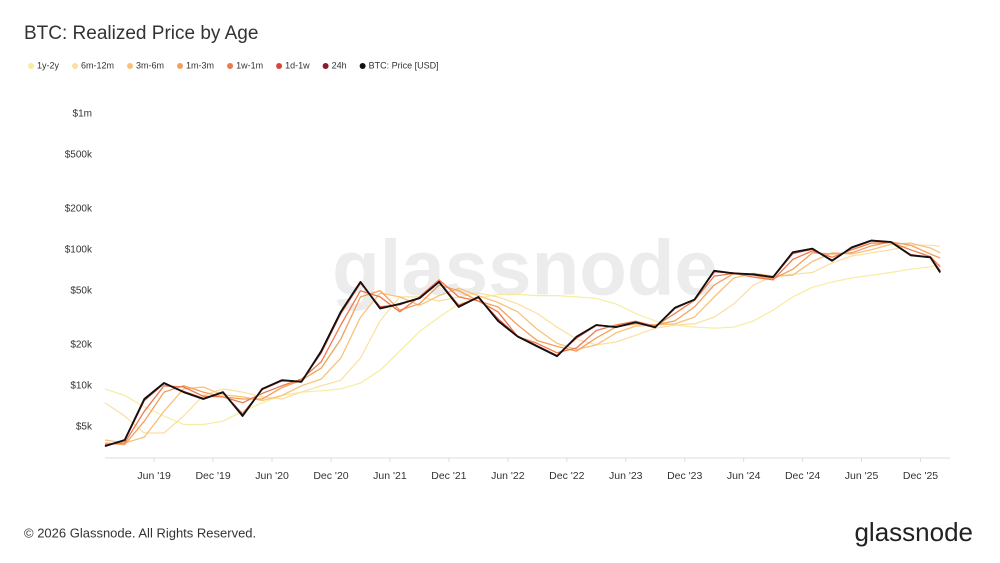  Describe the element at coordinates (744, 476) in the screenshot. I see `x-tick-label: Jun '24` at that location.